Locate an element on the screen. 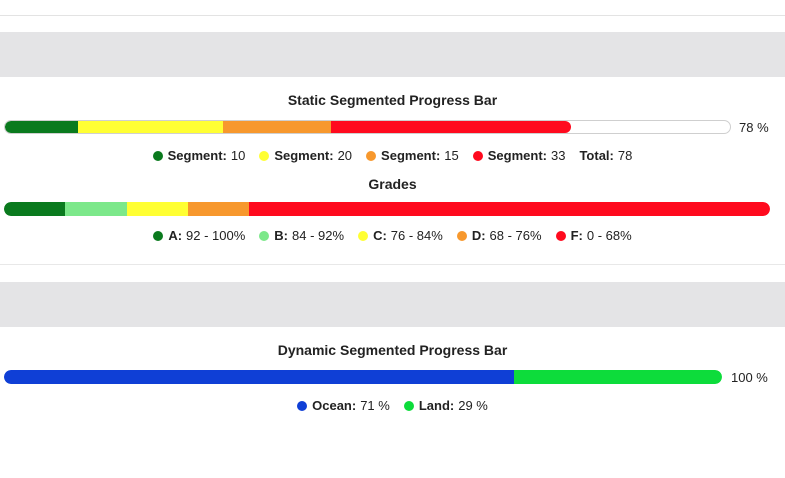  dynamic-bar-legend: Ocean: 71 % Land: 29 % is located at coordinates (392, 405).